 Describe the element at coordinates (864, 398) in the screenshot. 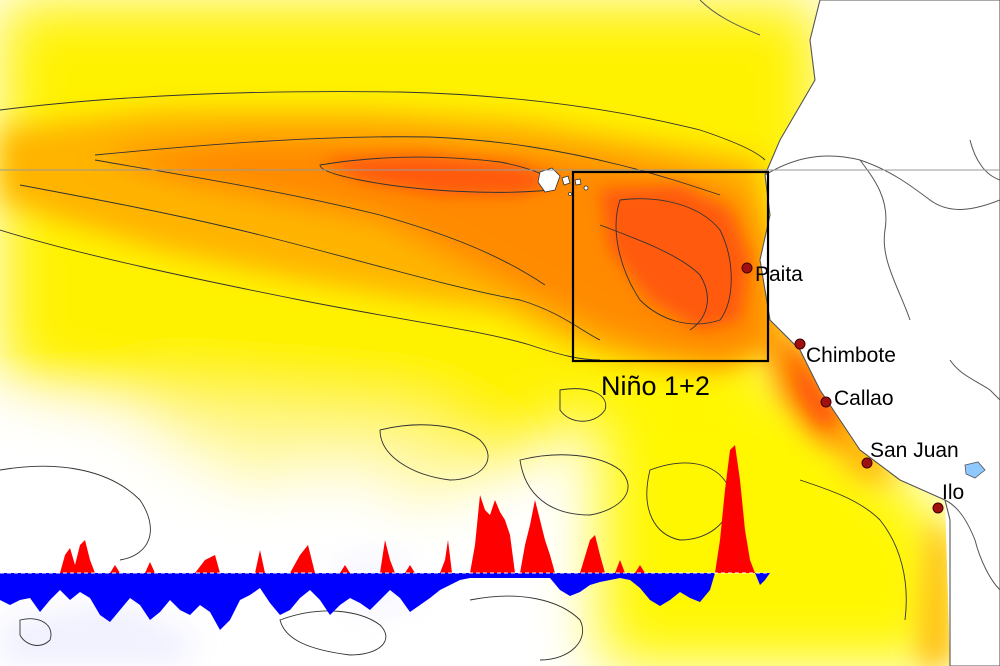

I see `city-label-callao: Callao` at that location.